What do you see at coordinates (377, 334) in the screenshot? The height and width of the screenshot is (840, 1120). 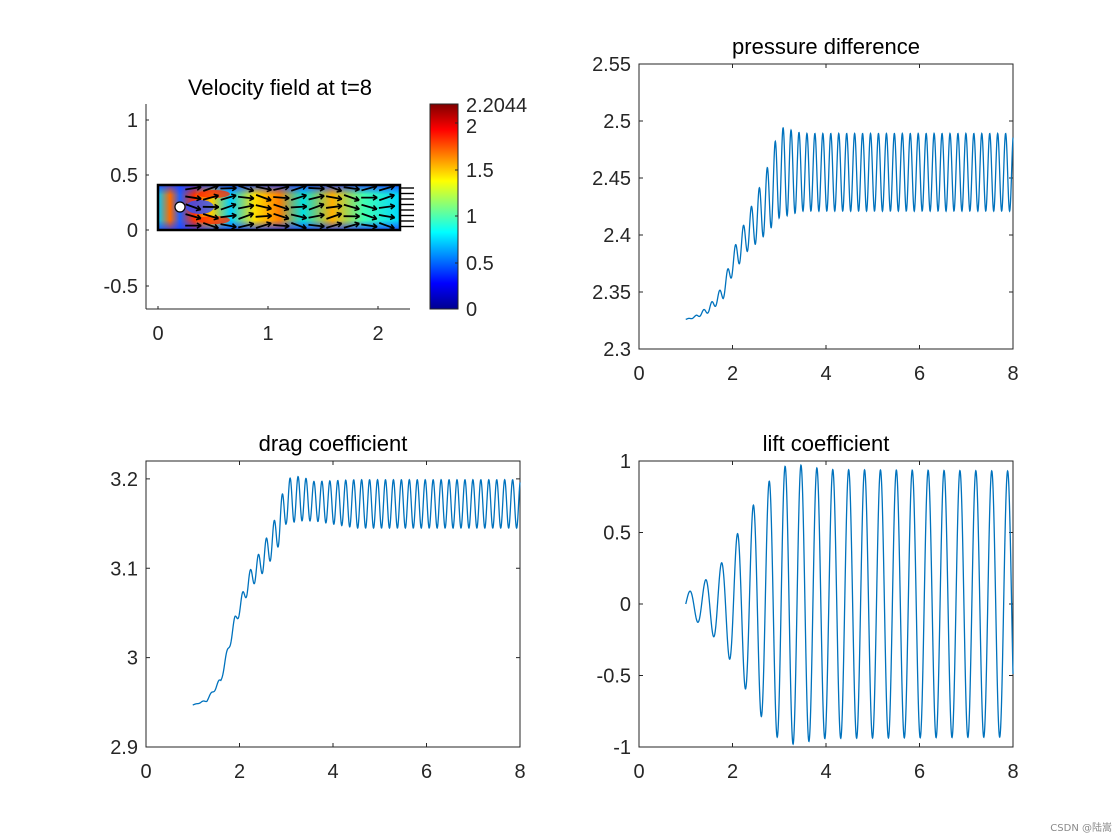 I see `velocity-x-tick-label: 2` at bounding box center [377, 334].